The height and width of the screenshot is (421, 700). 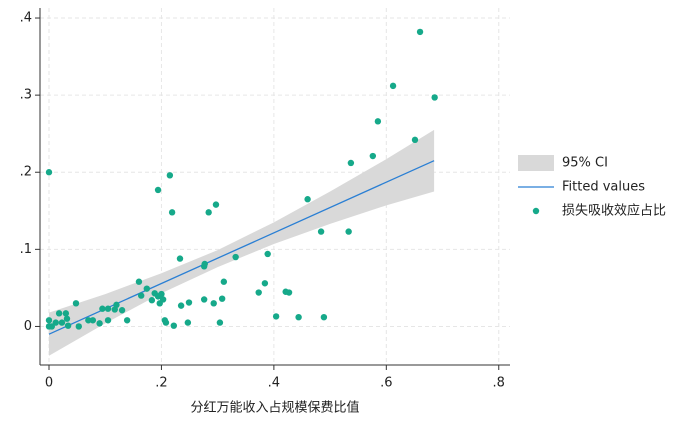 What do you see at coordinates (274, 408) in the screenshot?
I see `x-axis-label: 分红万能收入占规模保费比值` at bounding box center [274, 408].